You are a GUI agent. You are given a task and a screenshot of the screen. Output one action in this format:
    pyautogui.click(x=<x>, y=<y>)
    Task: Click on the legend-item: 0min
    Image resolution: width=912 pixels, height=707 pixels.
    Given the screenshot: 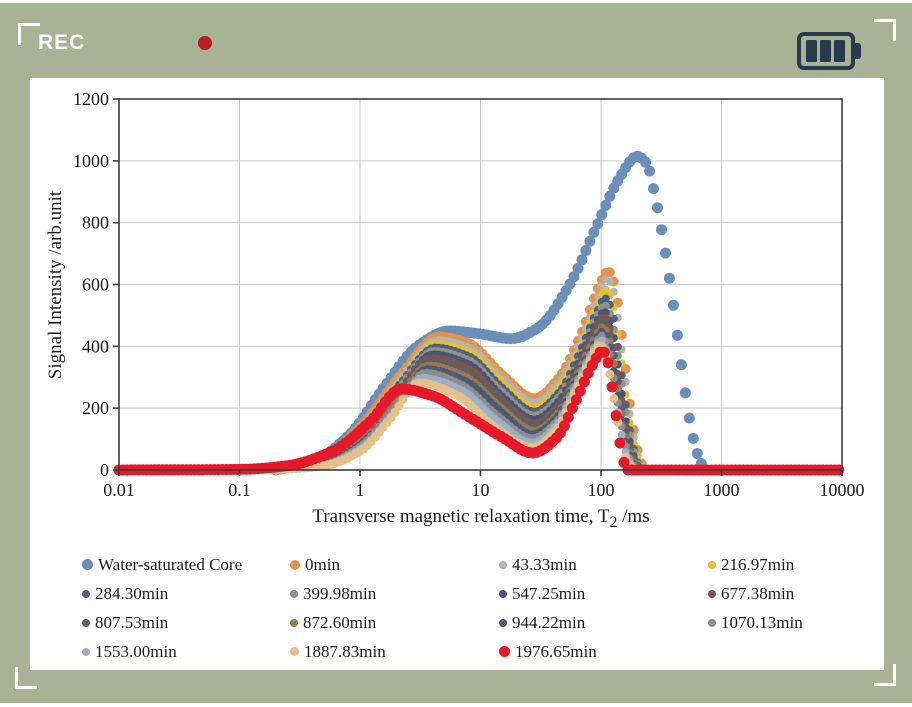 What is the action you would take?
    pyautogui.click(x=394, y=564)
    